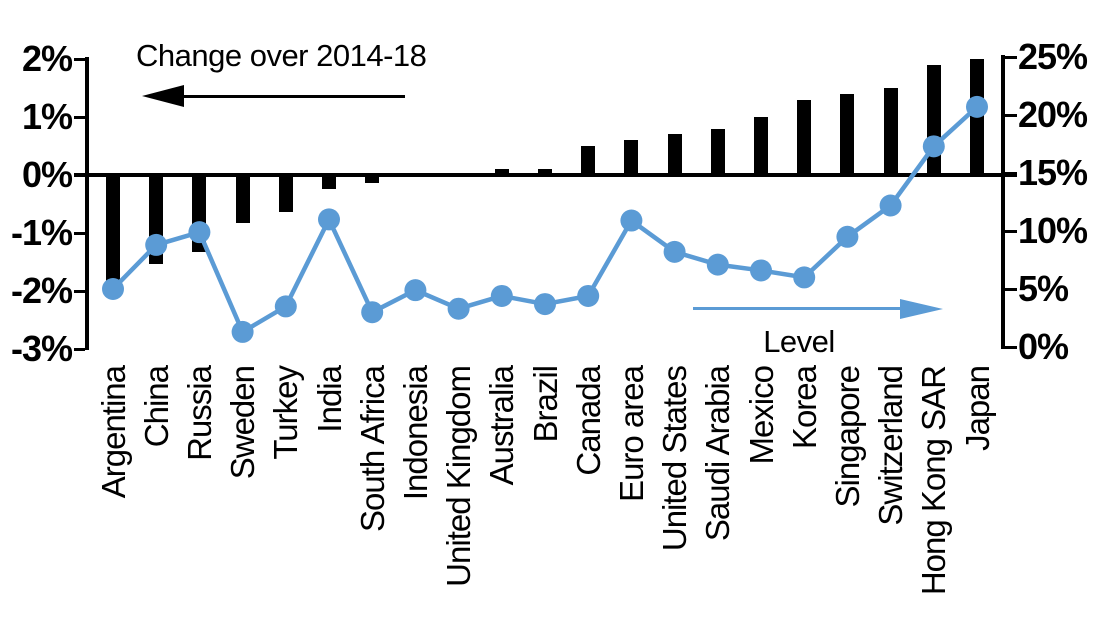 The image size is (1102, 619). Describe the element at coordinates (156, 407) in the screenshot. I see `category-label-china: China` at that location.